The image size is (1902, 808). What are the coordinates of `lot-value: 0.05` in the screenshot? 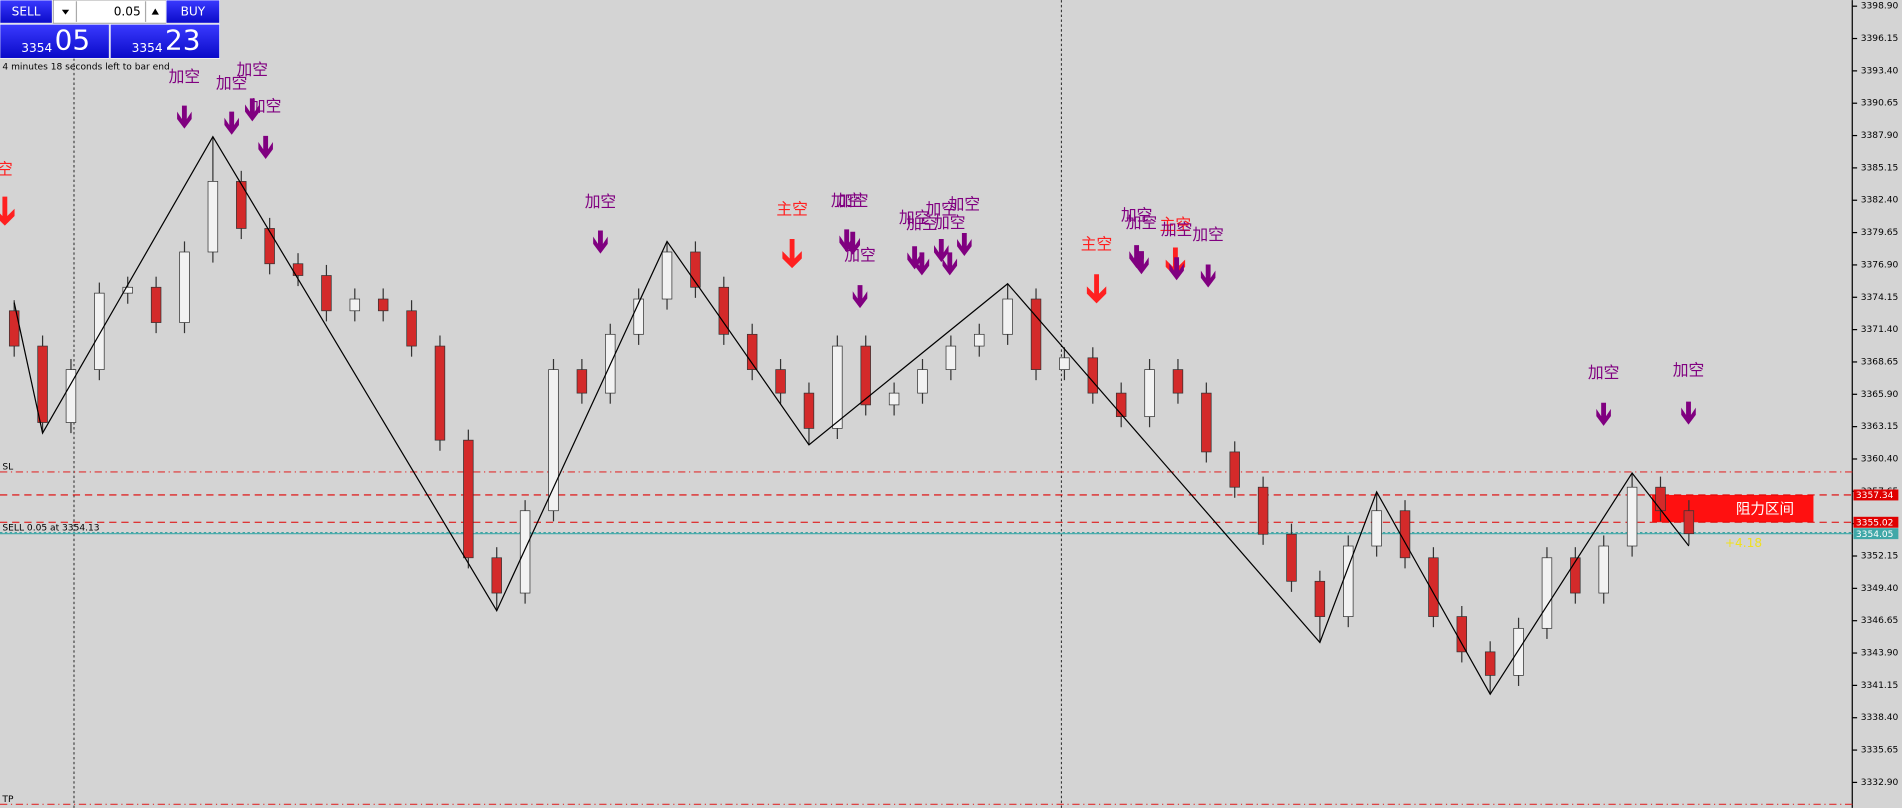 It's located at (127, 12).